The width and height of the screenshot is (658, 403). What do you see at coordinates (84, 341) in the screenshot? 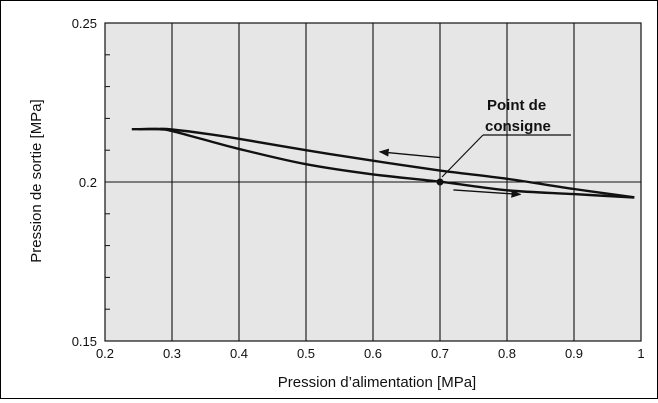
I see `y-tick-label: 0.15` at bounding box center [84, 341].